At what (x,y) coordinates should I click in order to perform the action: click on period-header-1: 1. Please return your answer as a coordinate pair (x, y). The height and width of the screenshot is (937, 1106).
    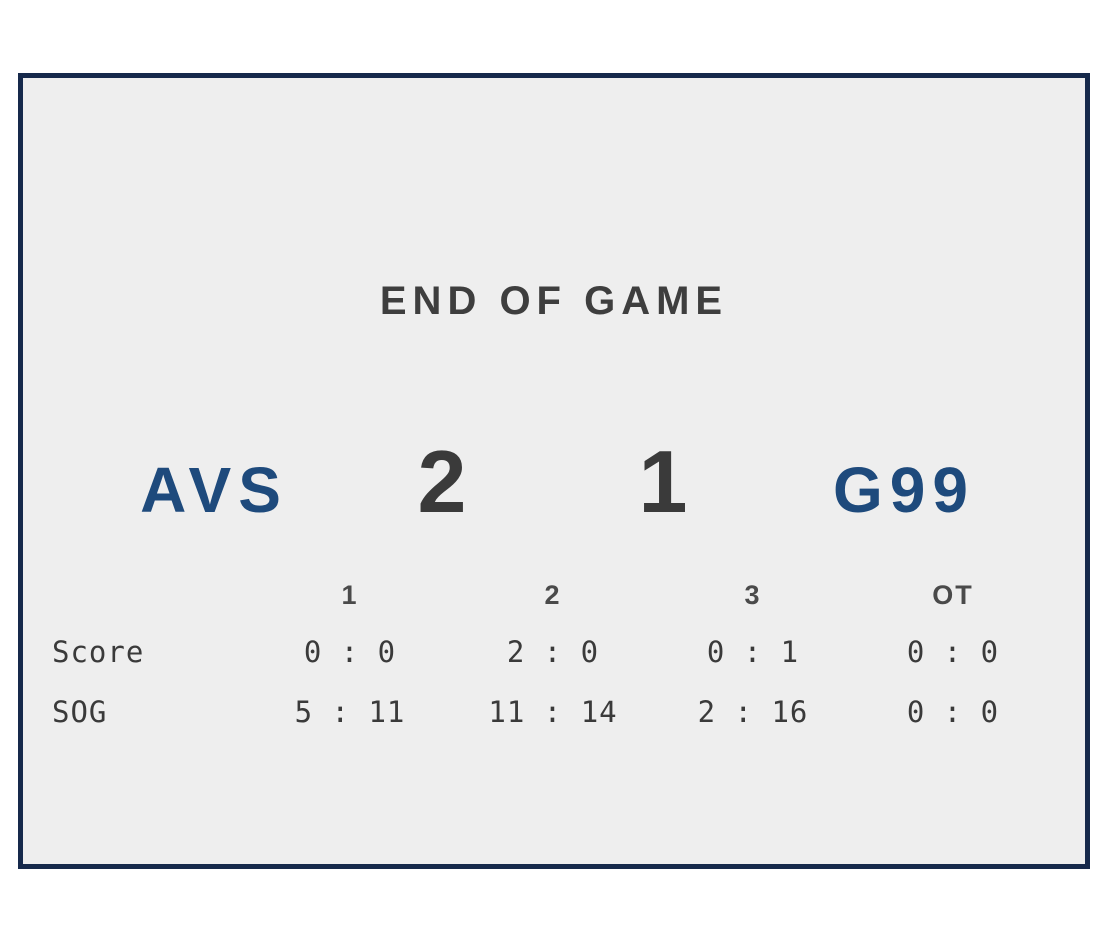
    Looking at the image, I should click on (350, 595).